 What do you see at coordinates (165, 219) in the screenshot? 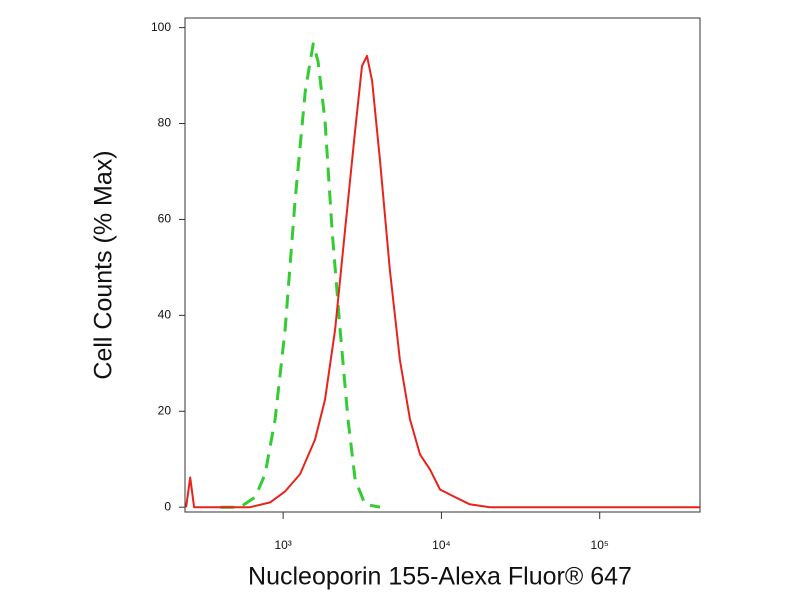
I see `y-tick-label: 60` at bounding box center [165, 219].